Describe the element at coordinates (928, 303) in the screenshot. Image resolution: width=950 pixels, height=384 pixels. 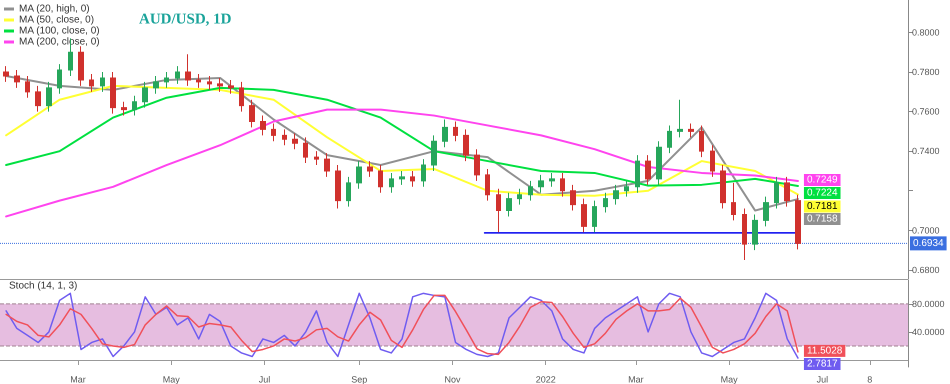
I see `y-tick-label: 80.0000` at that location.